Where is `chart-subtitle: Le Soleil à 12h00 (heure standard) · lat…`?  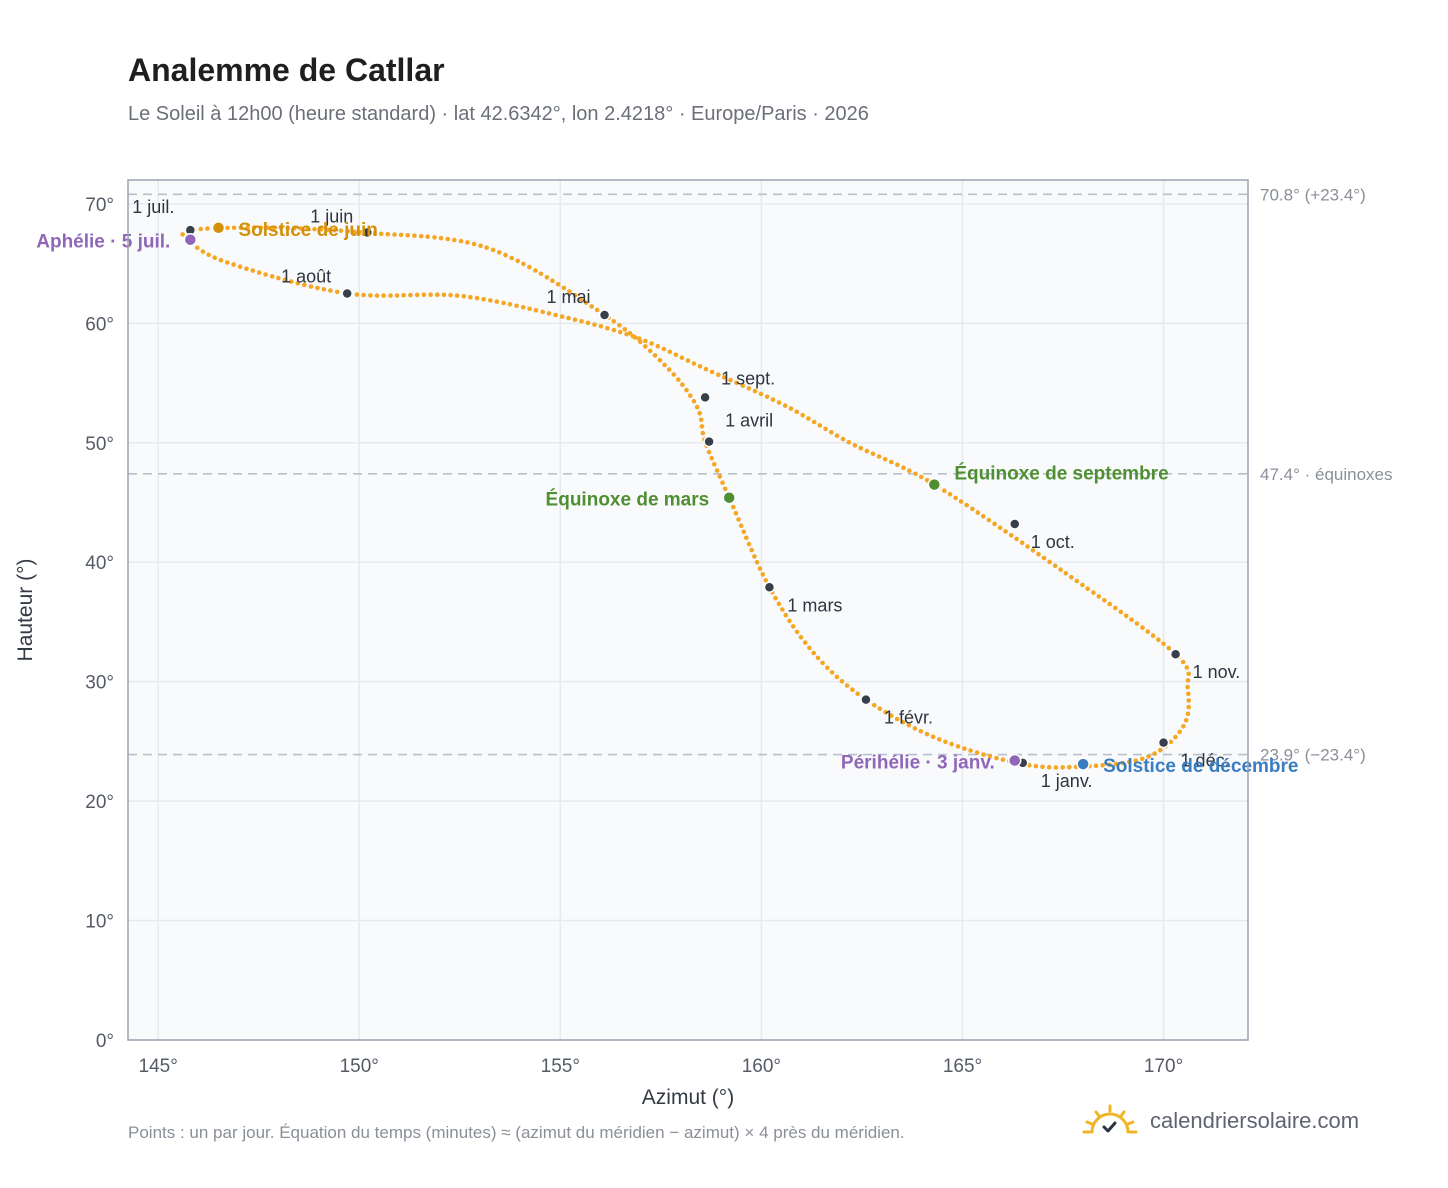
chart-subtitle: Le Soleil à 12h00 (heure standard) · lat… is located at coordinates (498, 114).